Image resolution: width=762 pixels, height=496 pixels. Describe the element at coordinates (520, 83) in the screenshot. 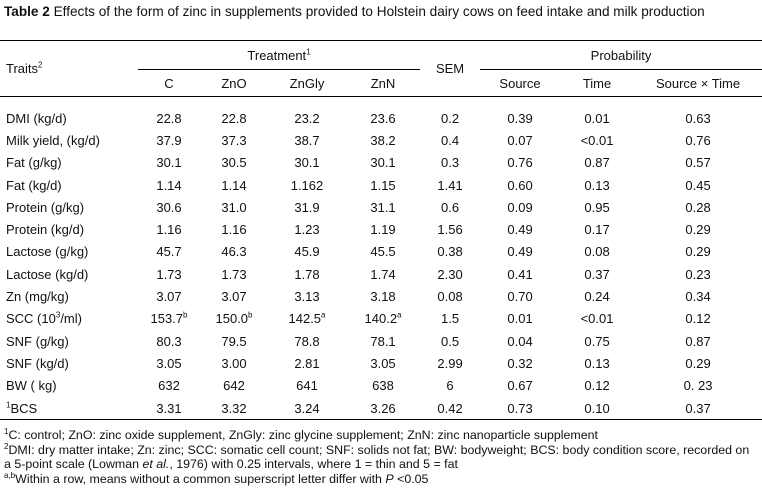

I see `prob-header-source: Source` at that location.